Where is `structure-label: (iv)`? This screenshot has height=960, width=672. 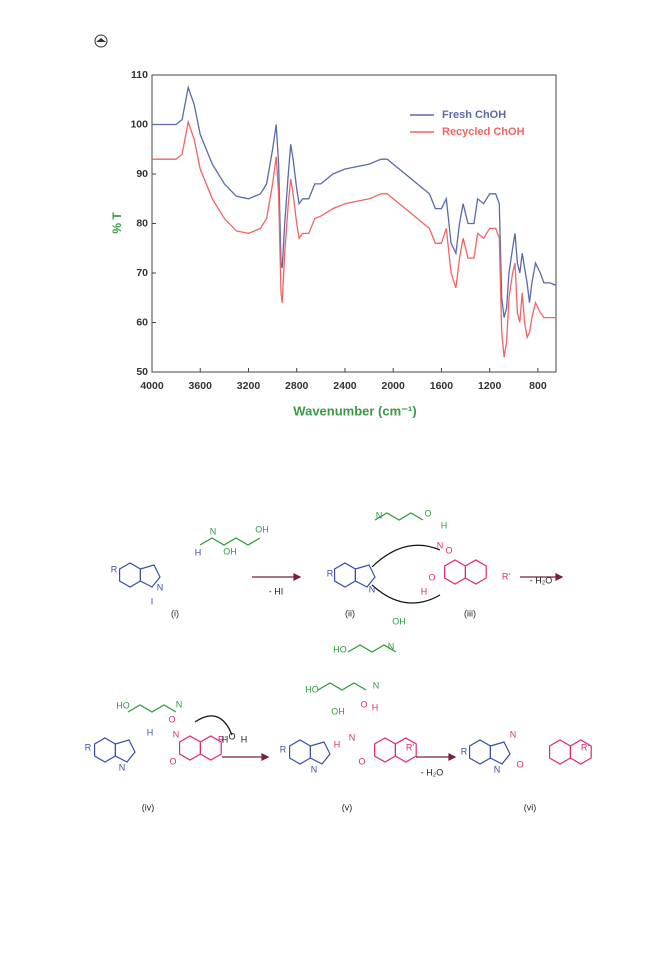
structure-label: (iv) is located at coordinates (148, 807).